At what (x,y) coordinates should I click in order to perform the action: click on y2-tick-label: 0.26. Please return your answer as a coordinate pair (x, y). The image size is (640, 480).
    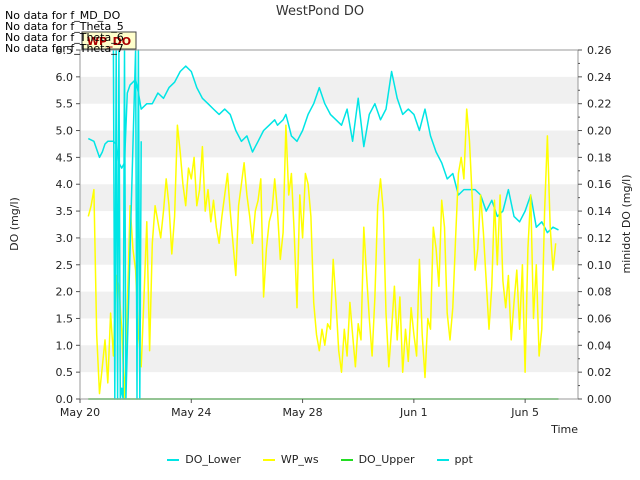
    Looking at the image, I should click on (599, 50).